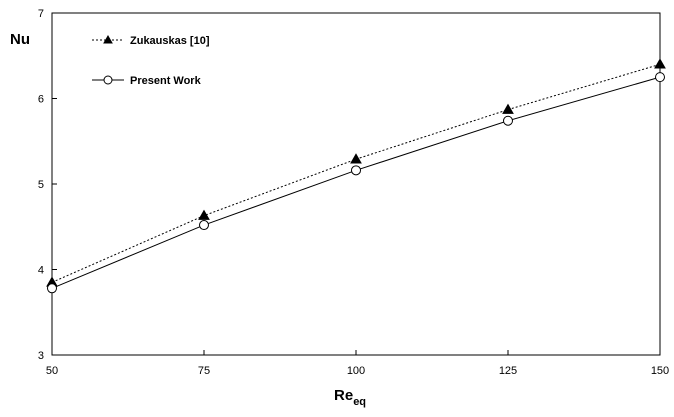  What do you see at coordinates (41, 185) in the screenshot?
I see `y-tick-label: 5` at bounding box center [41, 185].